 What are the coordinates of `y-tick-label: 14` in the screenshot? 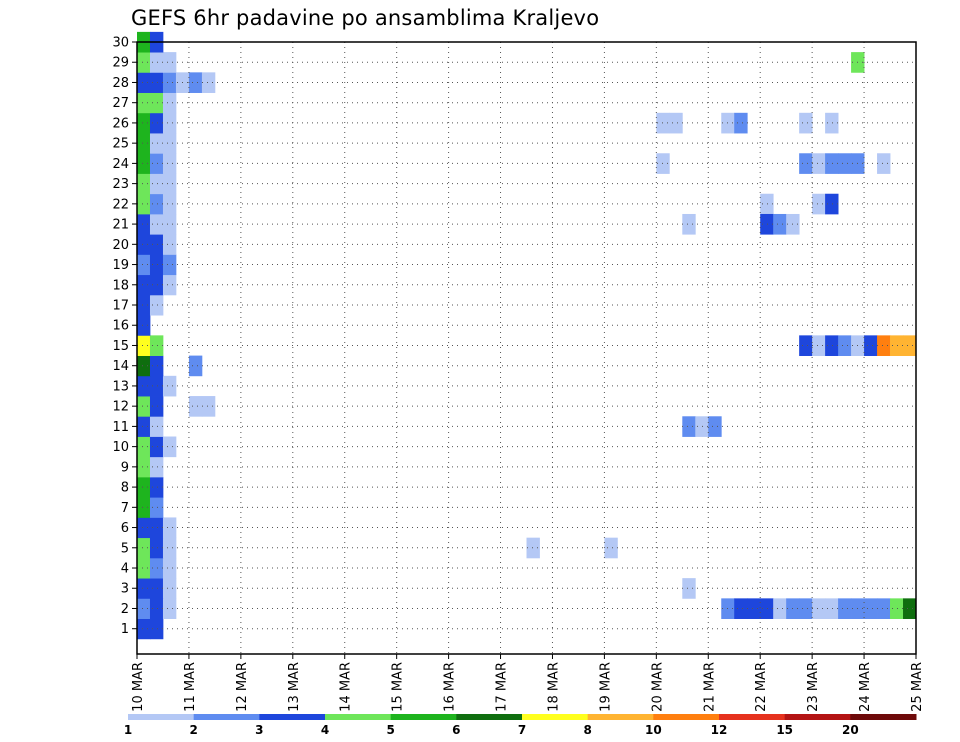 It's located at (120, 366).